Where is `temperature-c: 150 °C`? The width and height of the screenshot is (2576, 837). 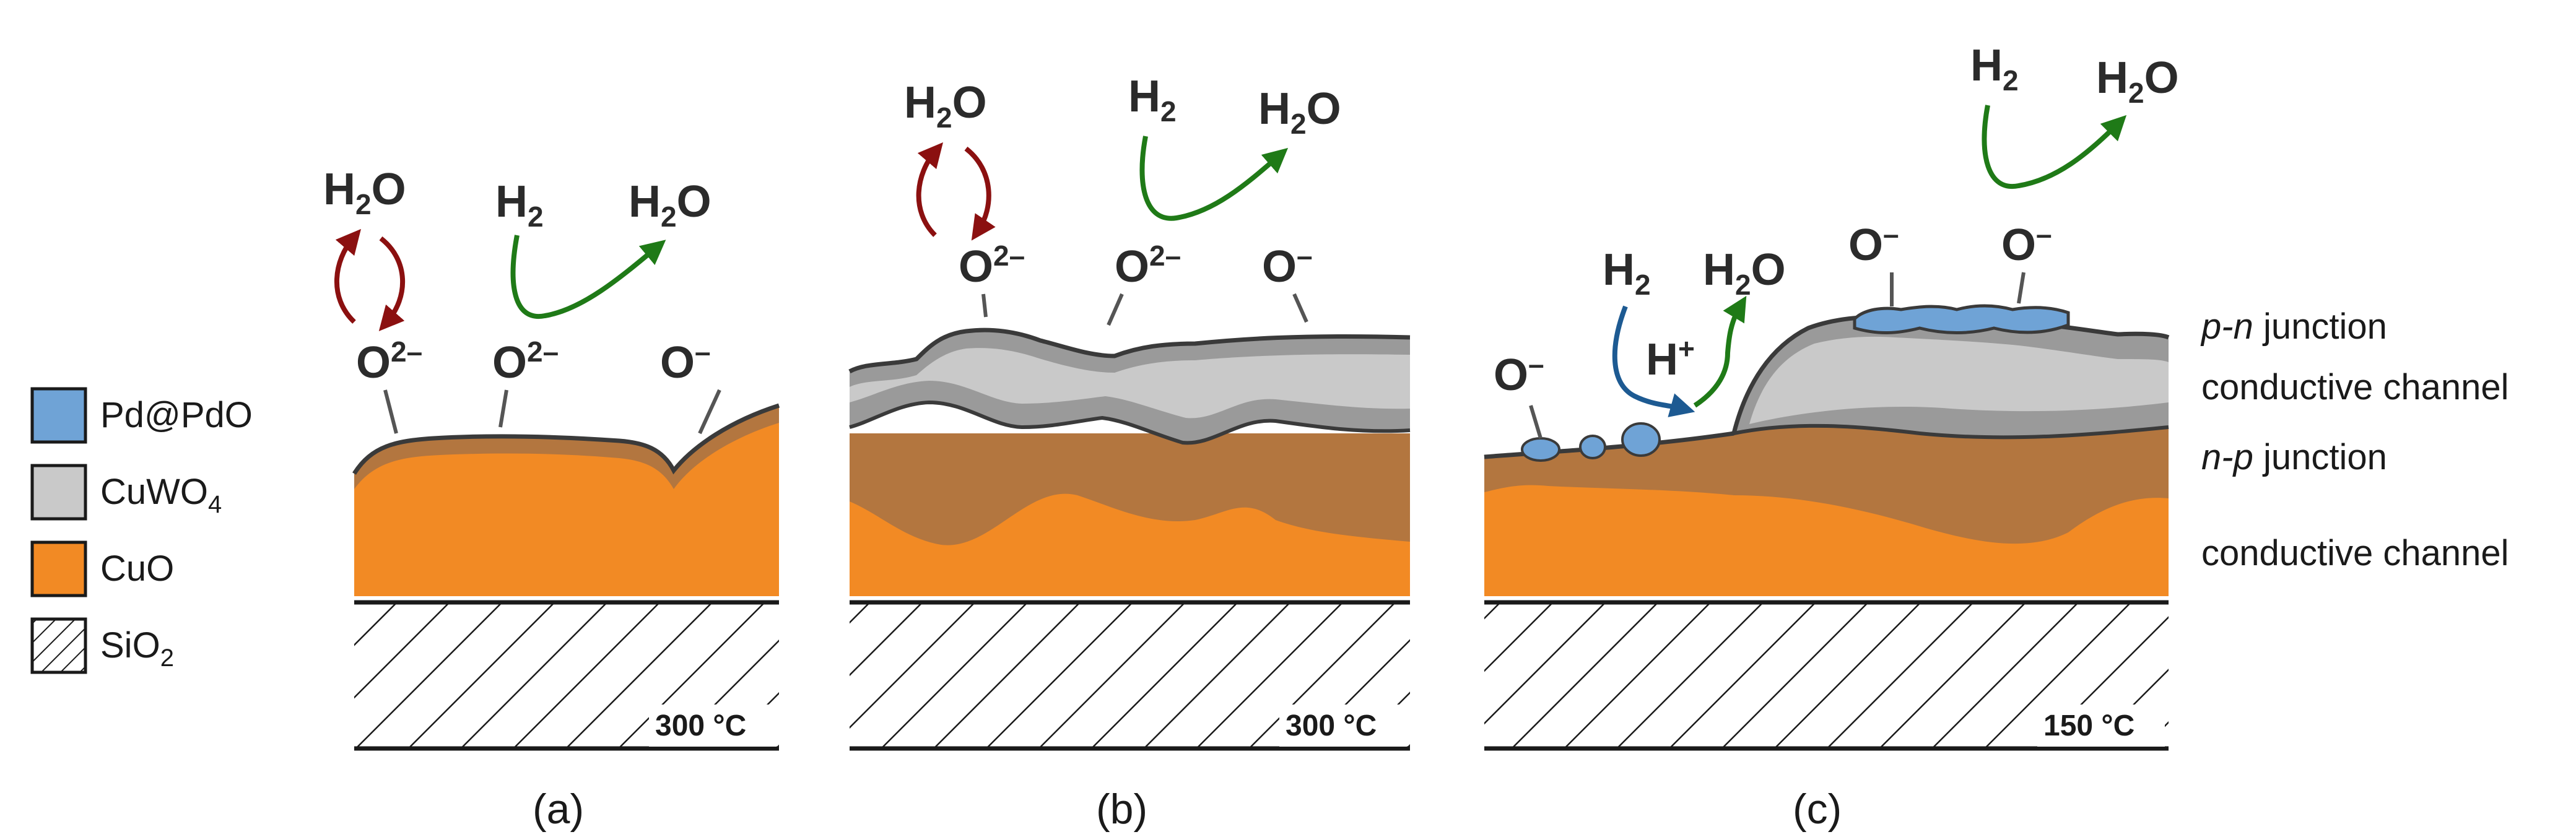 temperature-c: 150 °C is located at coordinates (2088, 725).